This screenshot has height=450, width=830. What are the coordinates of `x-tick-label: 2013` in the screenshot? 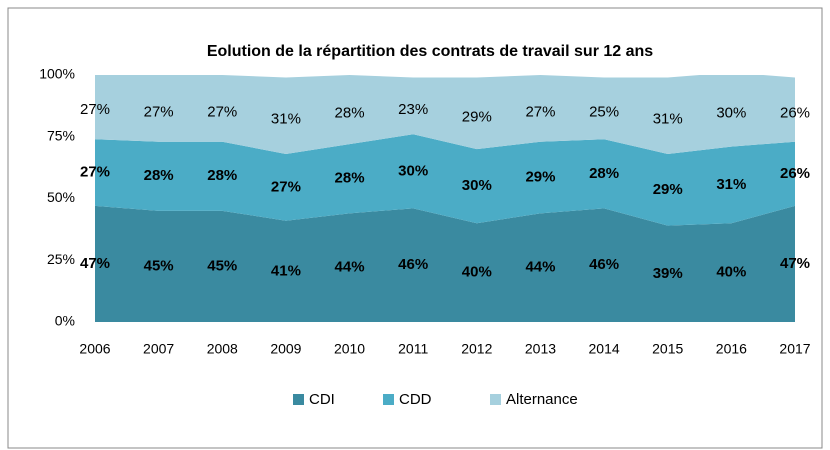 It's located at (540, 349).